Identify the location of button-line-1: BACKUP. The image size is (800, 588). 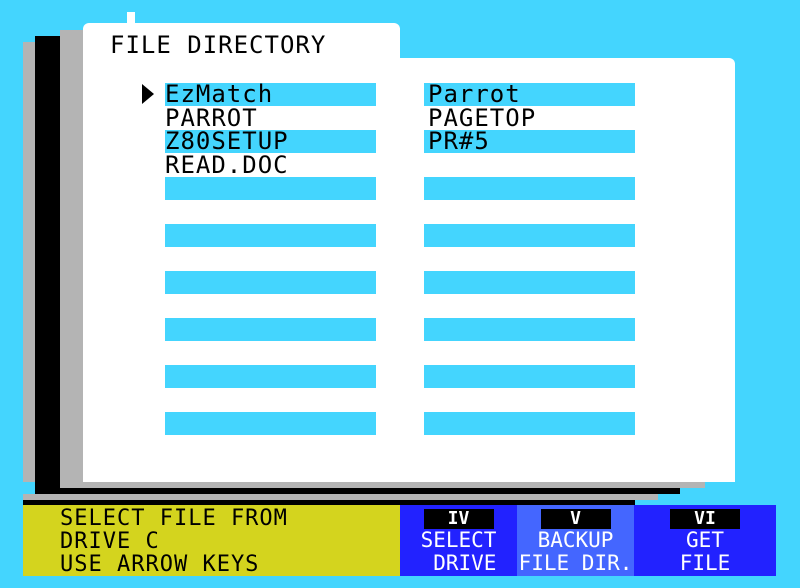
(575, 540).